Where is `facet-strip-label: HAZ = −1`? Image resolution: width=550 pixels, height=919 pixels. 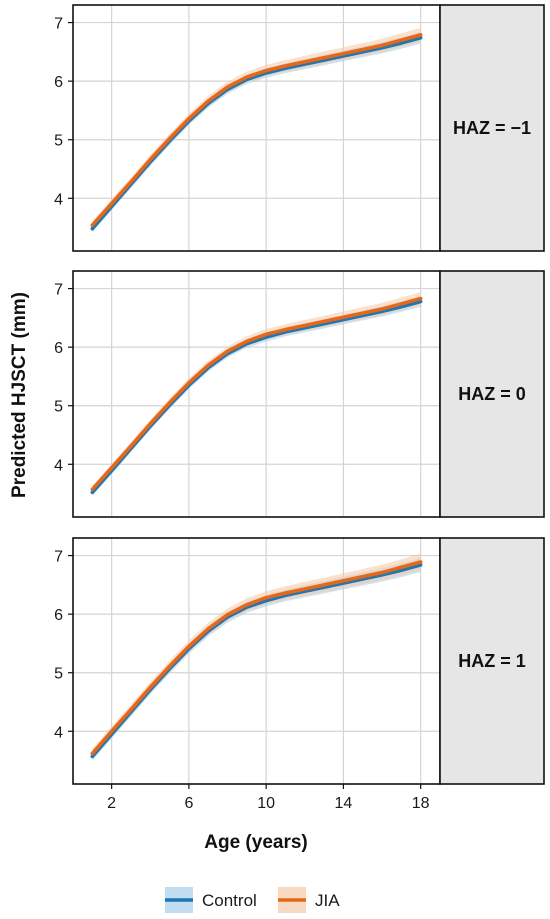
facet-strip-label: HAZ = −1 is located at coordinates (492, 128).